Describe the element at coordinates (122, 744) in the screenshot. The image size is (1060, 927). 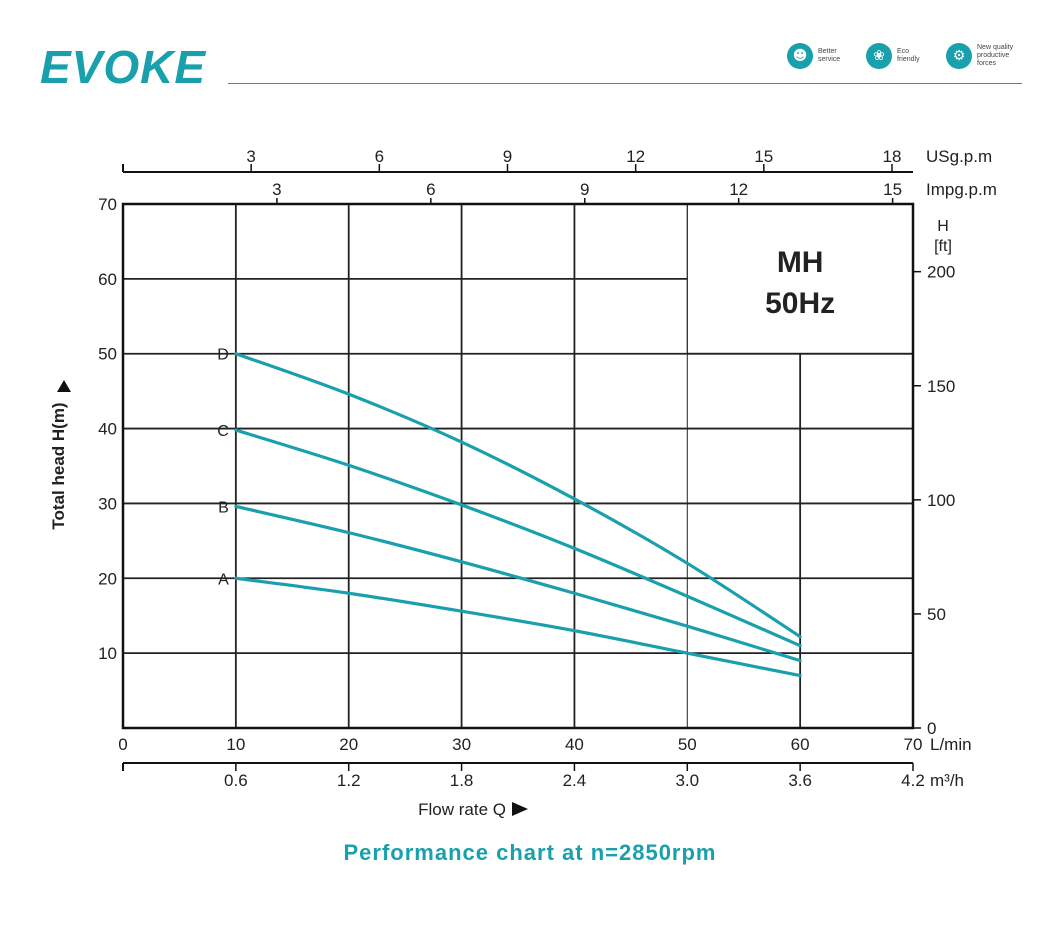
I see `x-tick-label: 0` at that location.